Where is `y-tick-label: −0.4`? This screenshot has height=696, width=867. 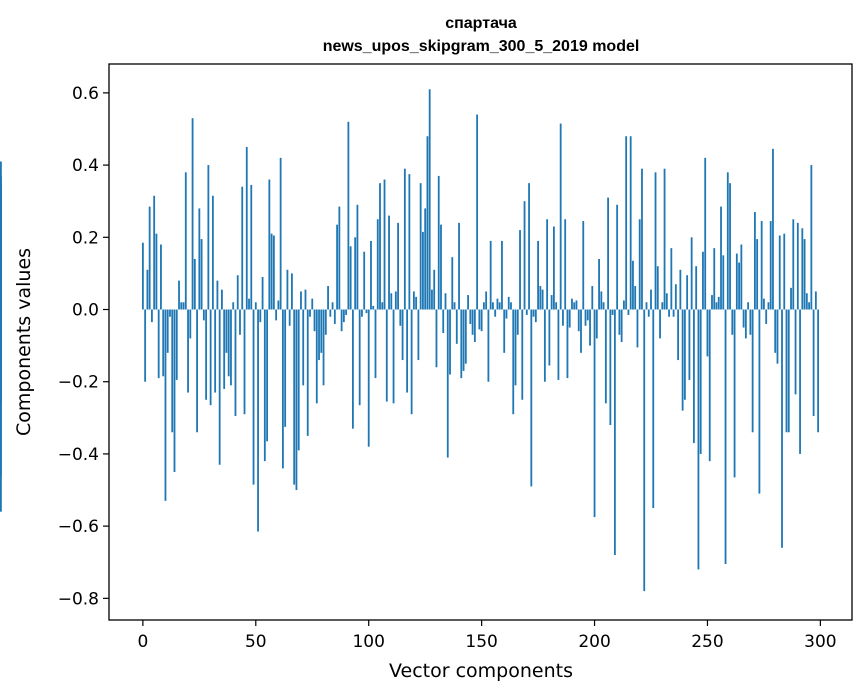 y-tick-label: −0.4 is located at coordinates (78, 455).